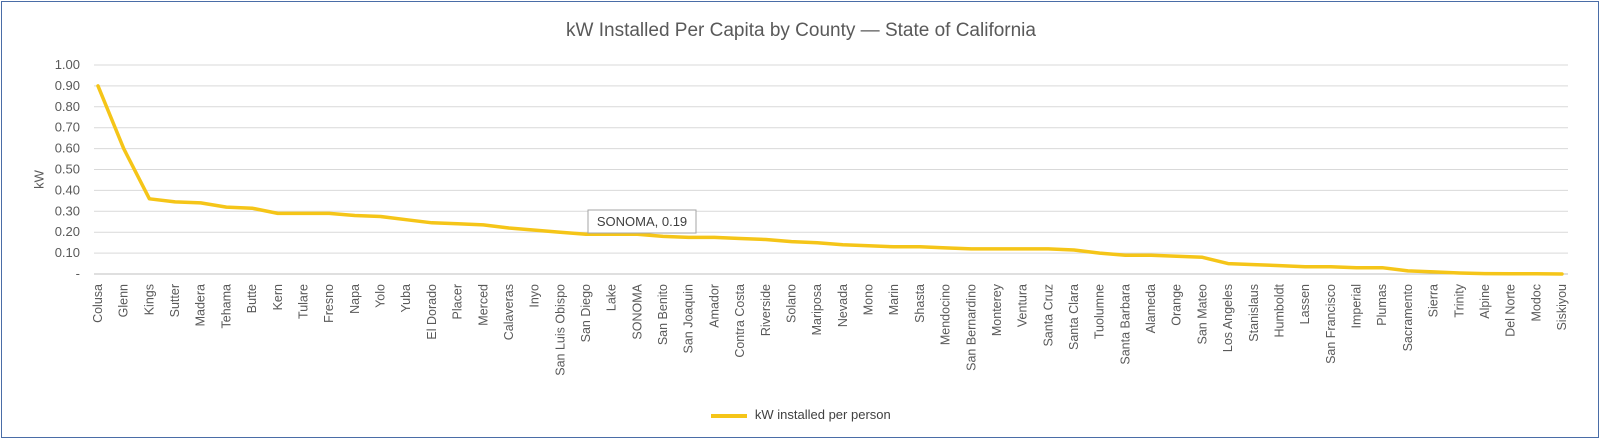  Describe the element at coordinates (612, 297) in the screenshot. I see `x-tick-label: Lake` at that location.